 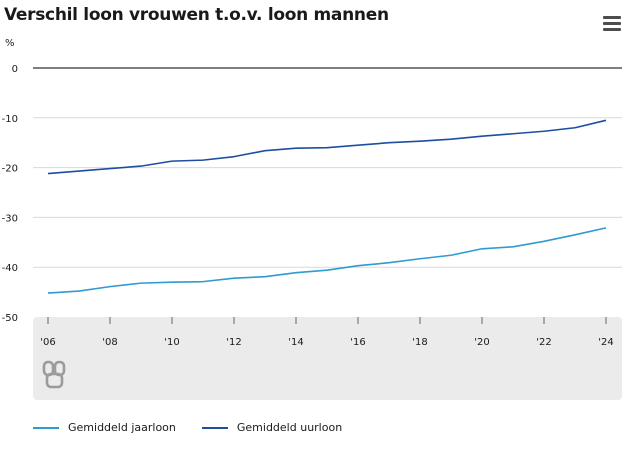 What do you see at coordinates (47, 342) in the screenshot?
I see `x-tick-label: '06` at bounding box center [47, 342].